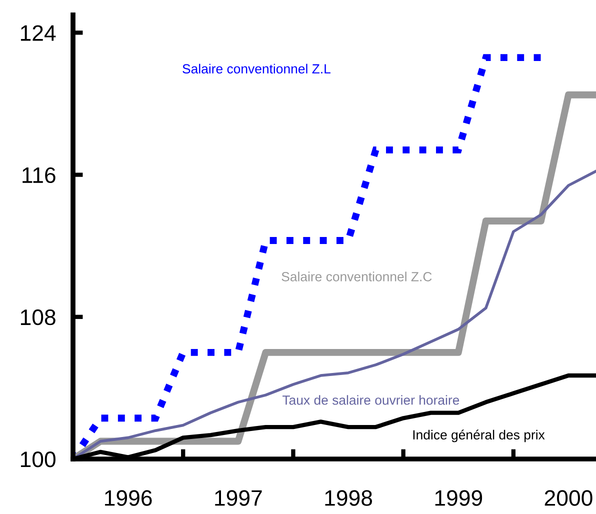 This screenshot has height=514, width=596. What do you see at coordinates (458, 498) in the screenshot?
I see `x-tick-label: 1999` at bounding box center [458, 498].